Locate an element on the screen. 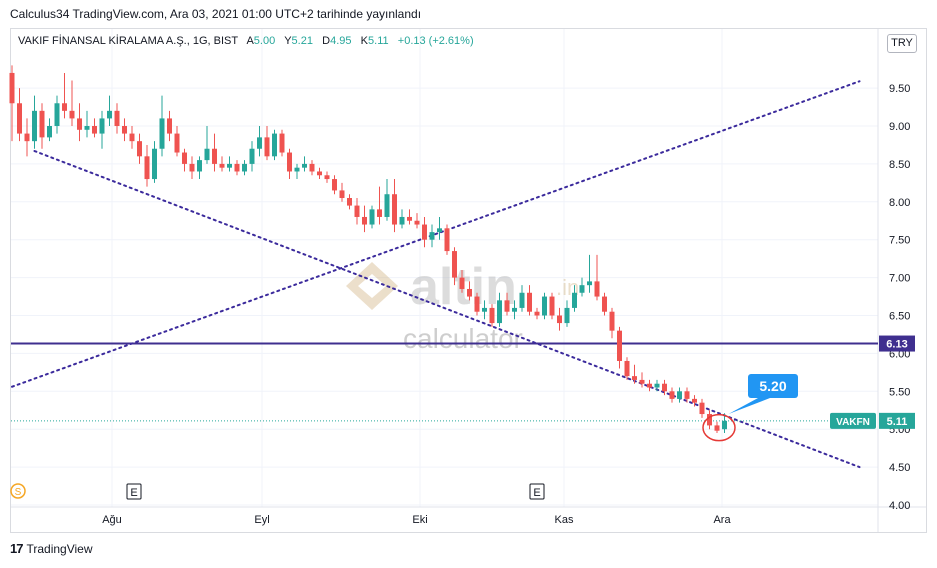 The width and height of the screenshot is (937, 568). callout-box is located at coordinates (773, 386).